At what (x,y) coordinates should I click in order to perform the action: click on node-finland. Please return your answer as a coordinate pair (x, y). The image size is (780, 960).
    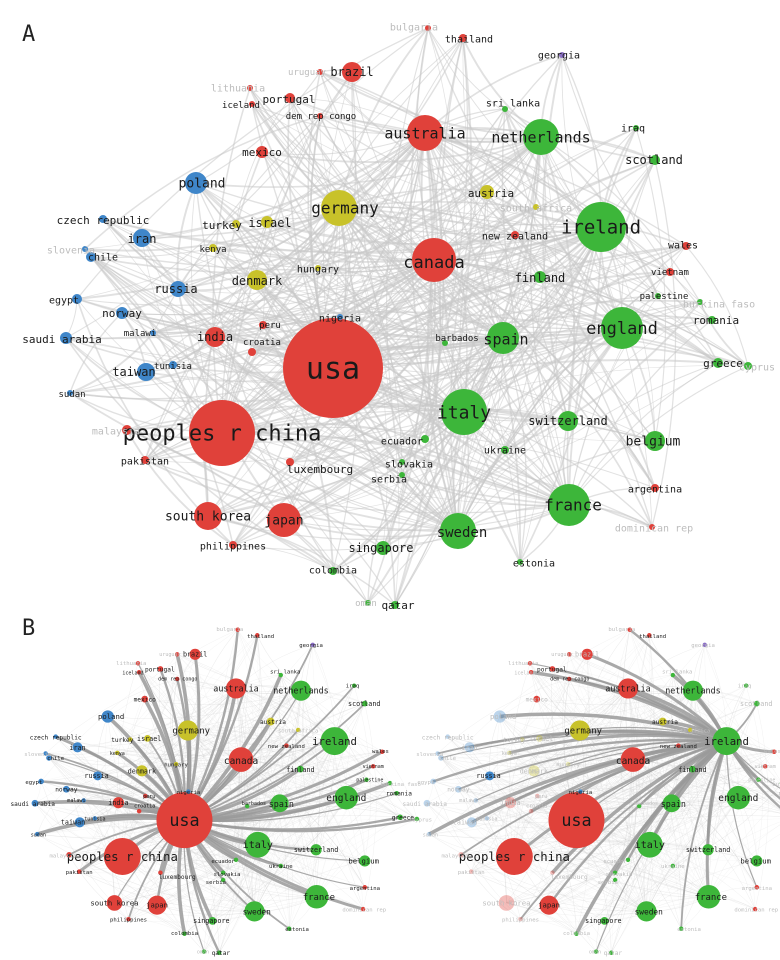
    Looking at the image, I should click on (692, 769).